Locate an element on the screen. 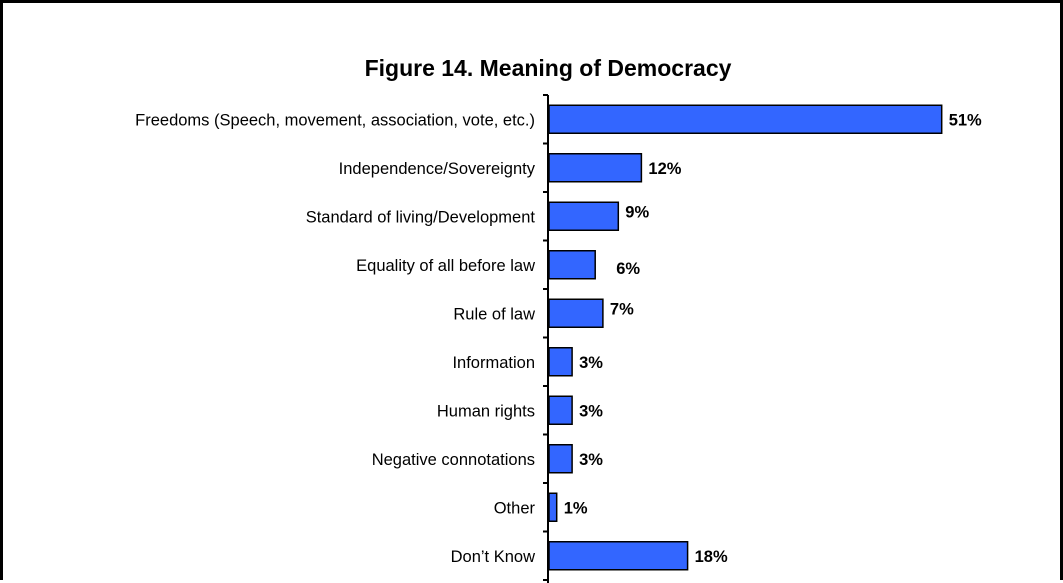  value-label: 6% is located at coordinates (628, 269).